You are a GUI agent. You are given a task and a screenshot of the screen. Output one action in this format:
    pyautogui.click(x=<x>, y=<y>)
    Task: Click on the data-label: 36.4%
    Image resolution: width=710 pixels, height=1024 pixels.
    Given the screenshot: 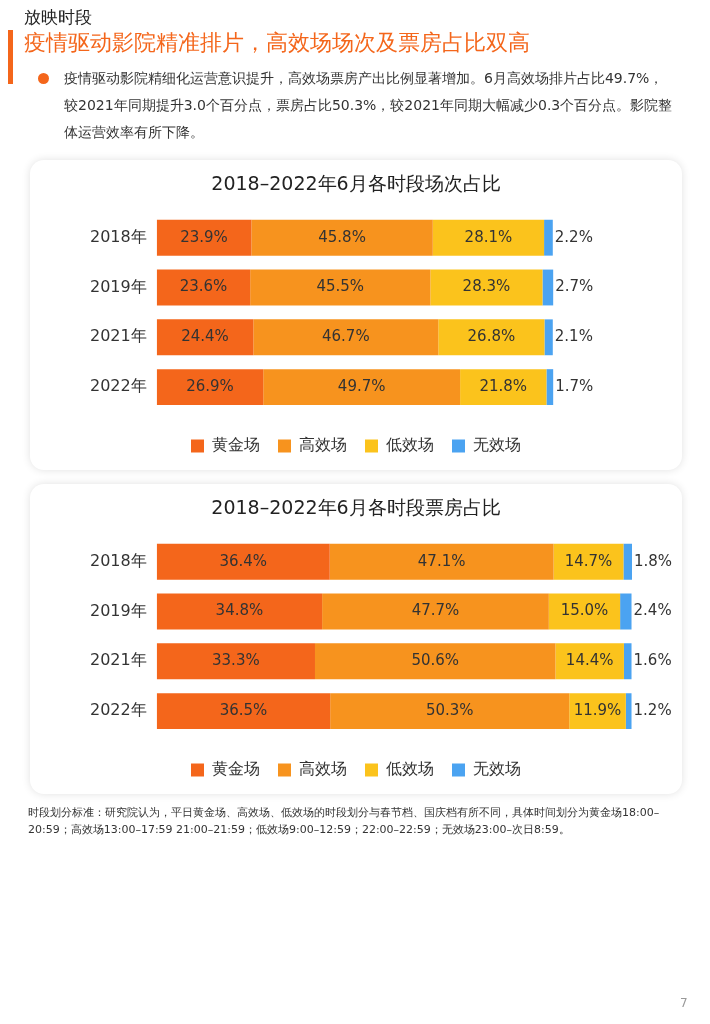 What is the action you would take?
    pyautogui.click(x=243, y=560)
    